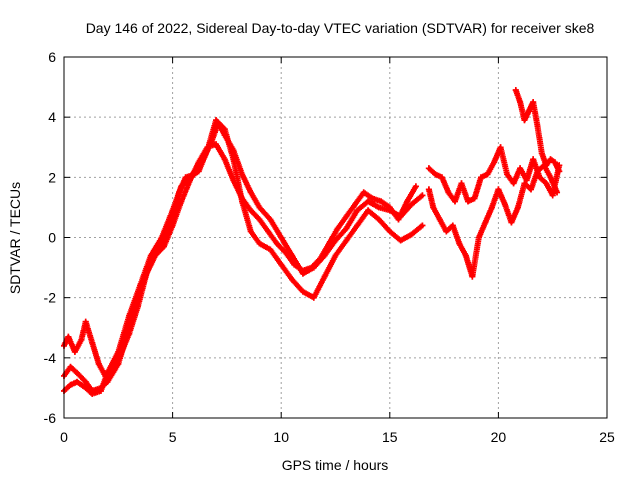  What do you see at coordinates (52, 57) in the screenshot?
I see `y-tick-label: 6` at bounding box center [52, 57].